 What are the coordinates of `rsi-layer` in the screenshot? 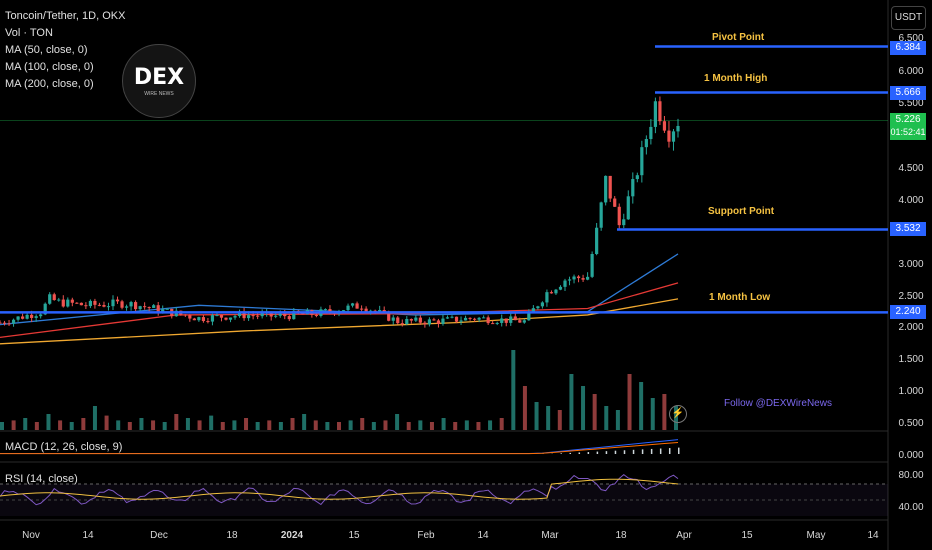 It's located at (444, 494).